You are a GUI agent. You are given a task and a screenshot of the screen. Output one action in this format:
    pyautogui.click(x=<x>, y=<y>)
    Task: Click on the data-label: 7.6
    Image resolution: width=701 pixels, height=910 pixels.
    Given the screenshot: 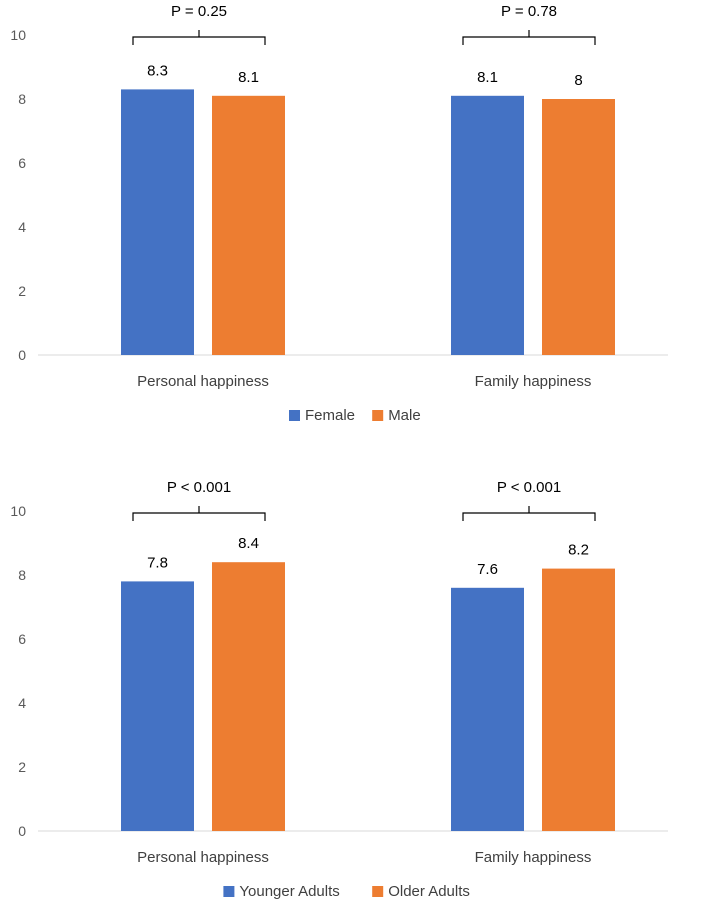 What is the action you would take?
    pyautogui.click(x=487, y=569)
    